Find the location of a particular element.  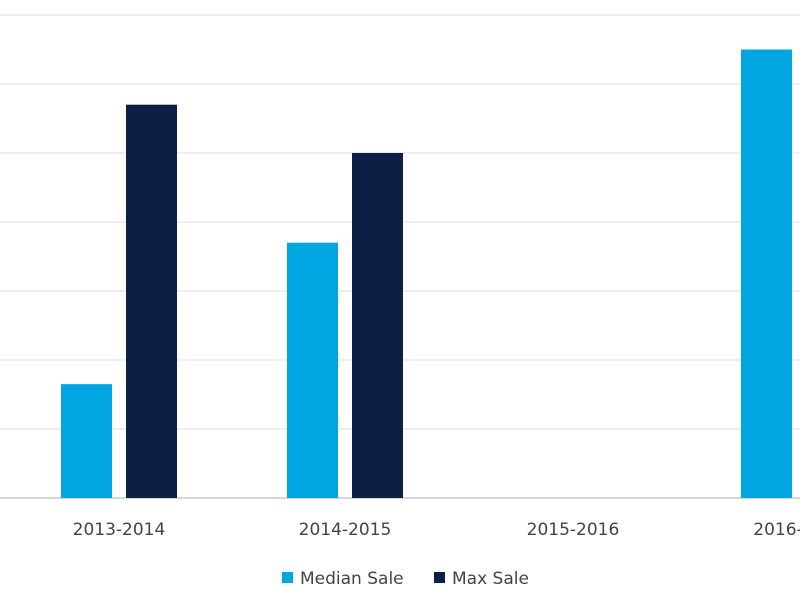

legend: Median Sale Max Sale is located at coordinates (405, 579).